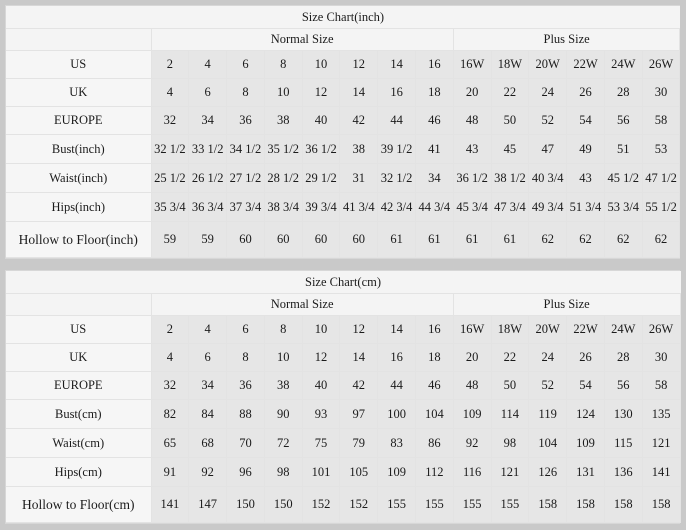 This screenshot has height=530, width=686. What do you see at coordinates (302, 39) in the screenshot?
I see `size-group-header: Normal Size` at bounding box center [302, 39].